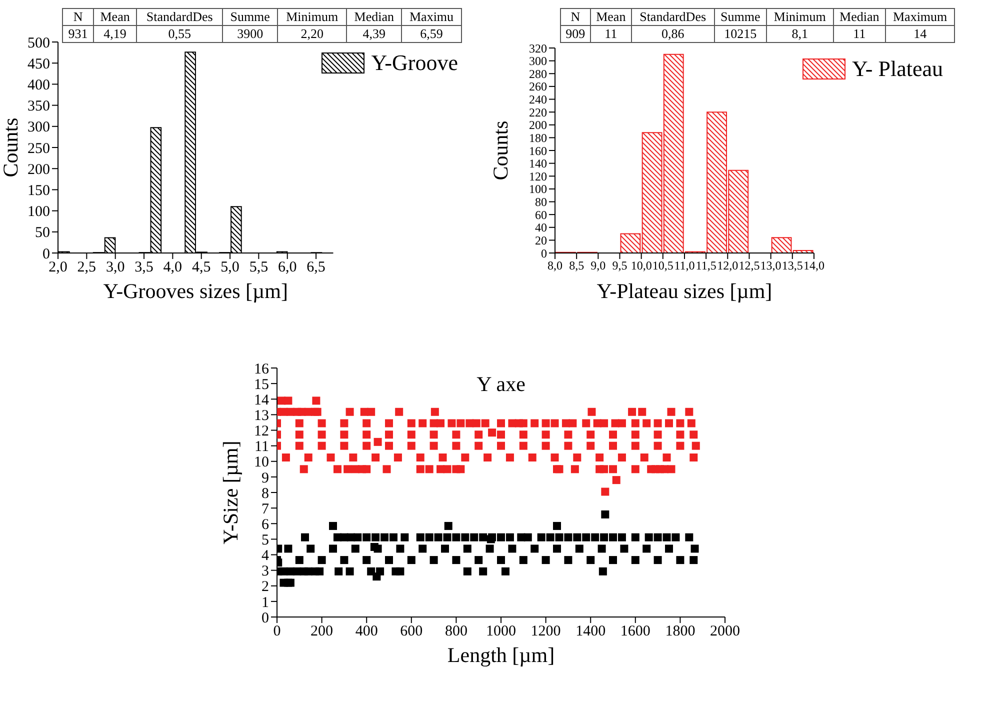 This screenshot has width=987, height=715. I want to click on y-tick-label: 8, so click(265, 494).